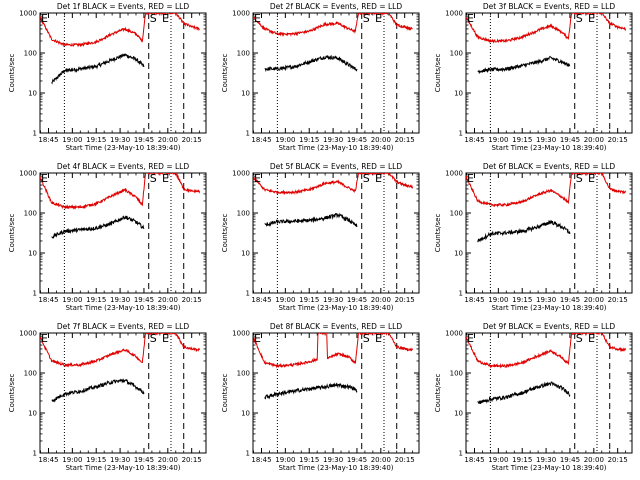  What do you see at coordinates (549, 6) in the screenshot?
I see `panel-title: Det 3f BLACK = Events, RED = LLD` at bounding box center [549, 6].